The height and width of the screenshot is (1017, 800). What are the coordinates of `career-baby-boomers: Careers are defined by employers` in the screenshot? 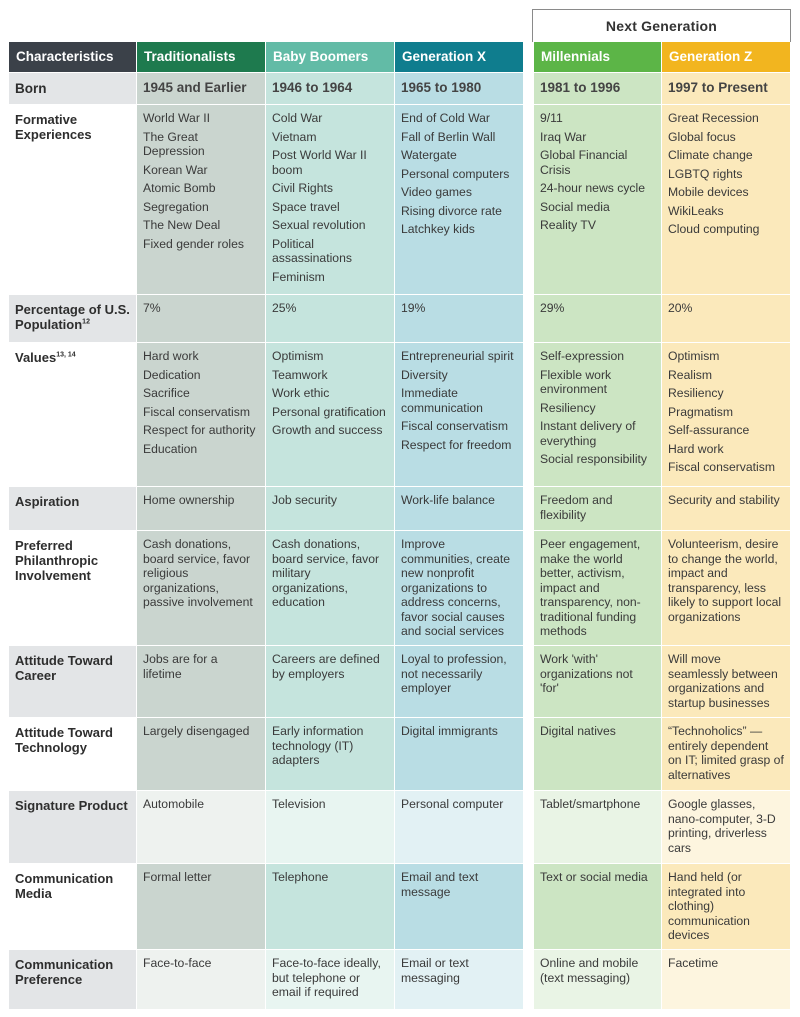 It's located at (330, 682).